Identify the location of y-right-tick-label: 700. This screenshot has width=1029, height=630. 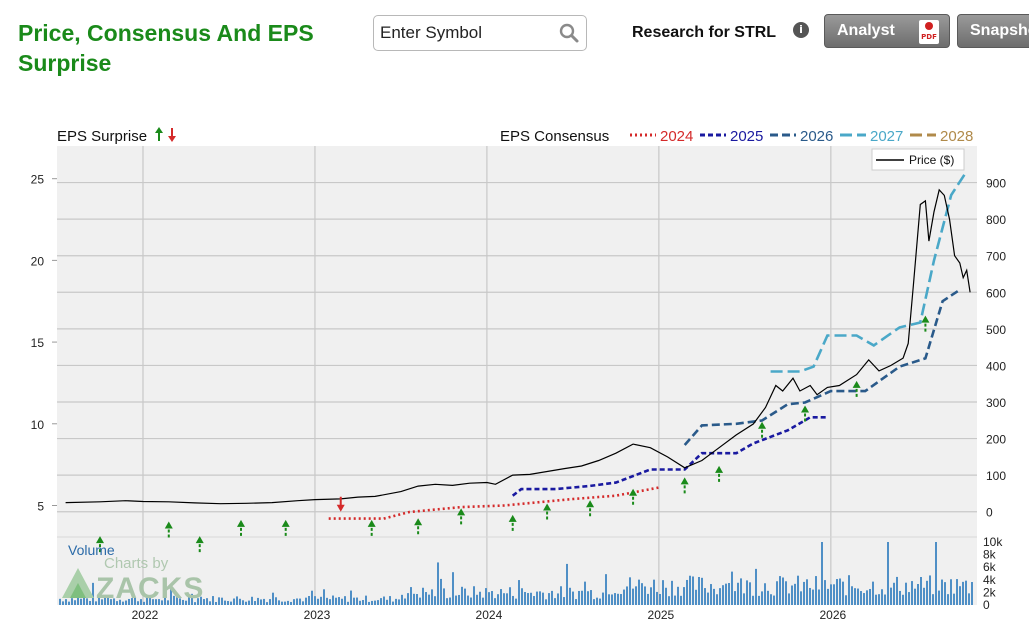
(996, 257).